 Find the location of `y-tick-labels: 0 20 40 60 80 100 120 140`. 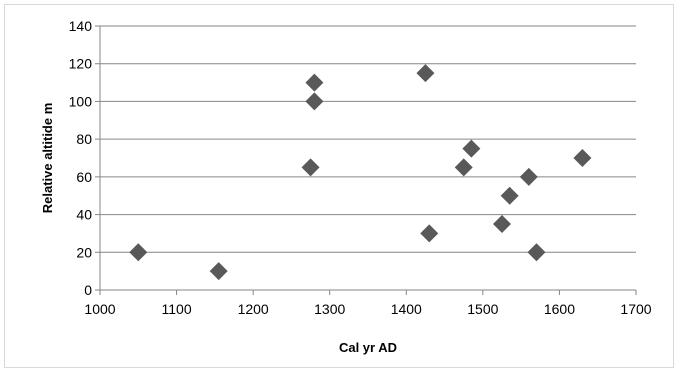

y-tick-labels: 0 20 40 60 80 100 120 140 is located at coordinates (81, 158).